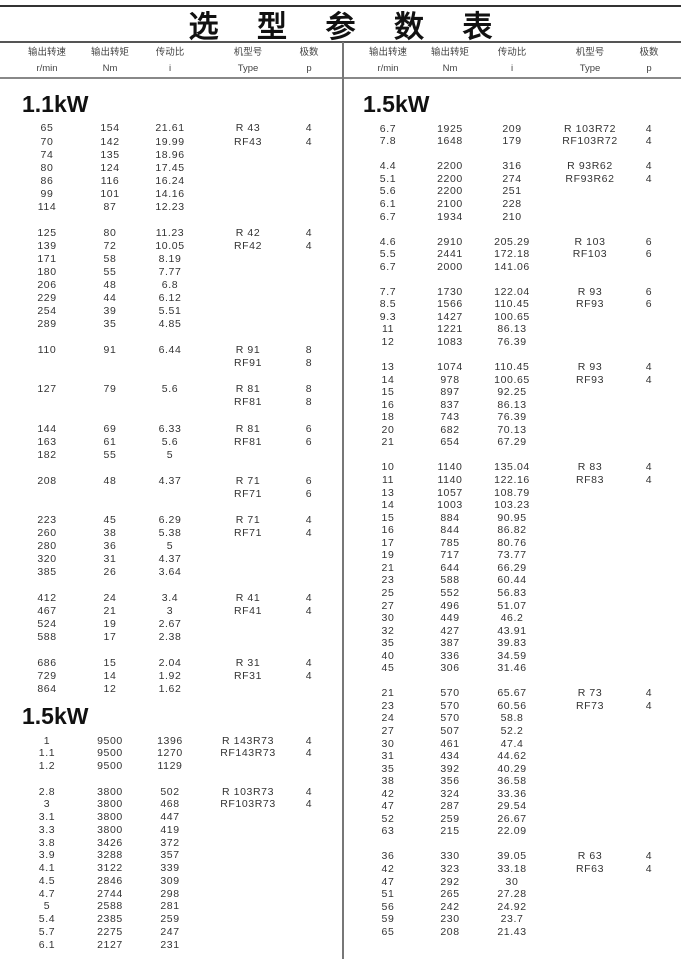 The height and width of the screenshot is (959, 681). I want to click on cell-type: R 83, so click(590, 467).